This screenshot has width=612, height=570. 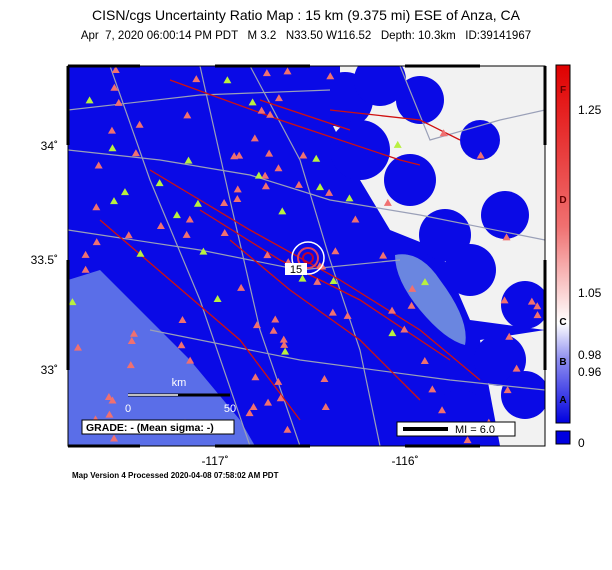 I want to click on legend-box, so click(x=456, y=429).